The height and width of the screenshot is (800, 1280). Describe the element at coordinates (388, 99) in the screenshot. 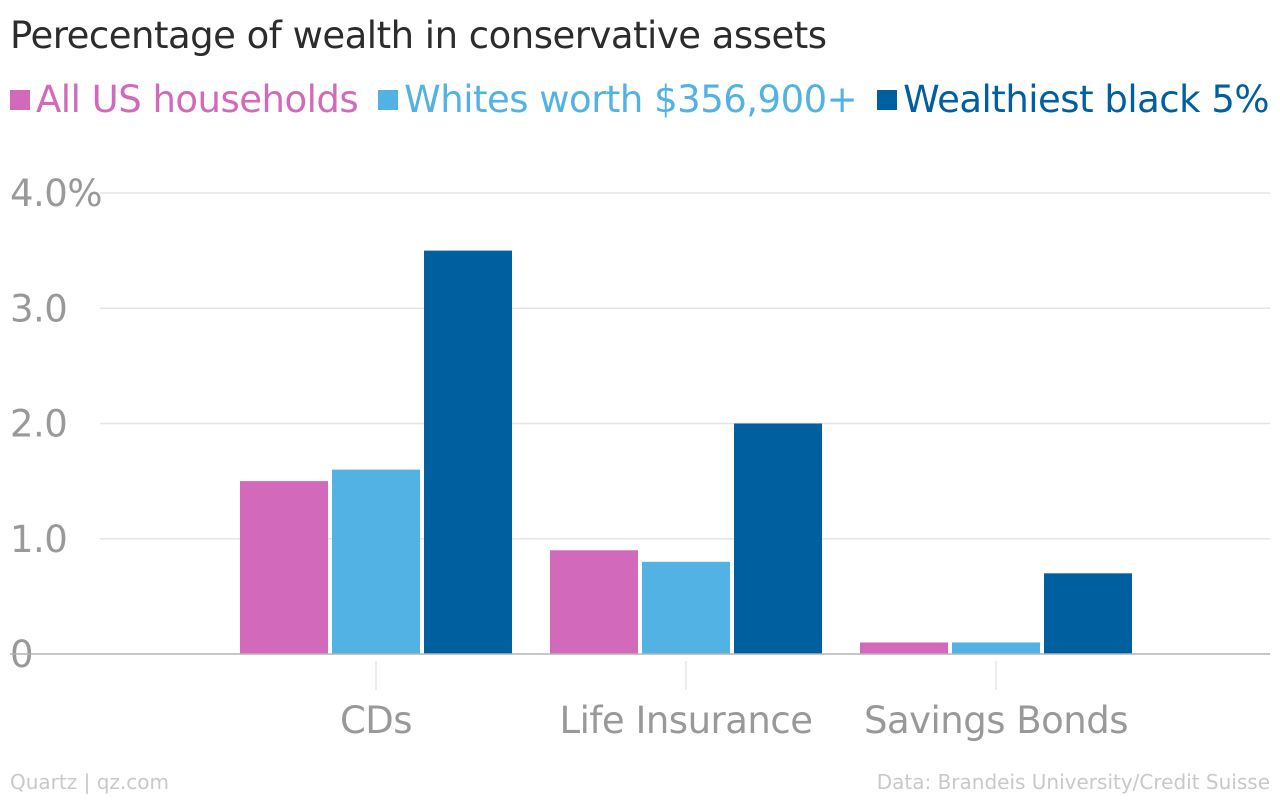

I see `legend-swatch-whites` at that location.